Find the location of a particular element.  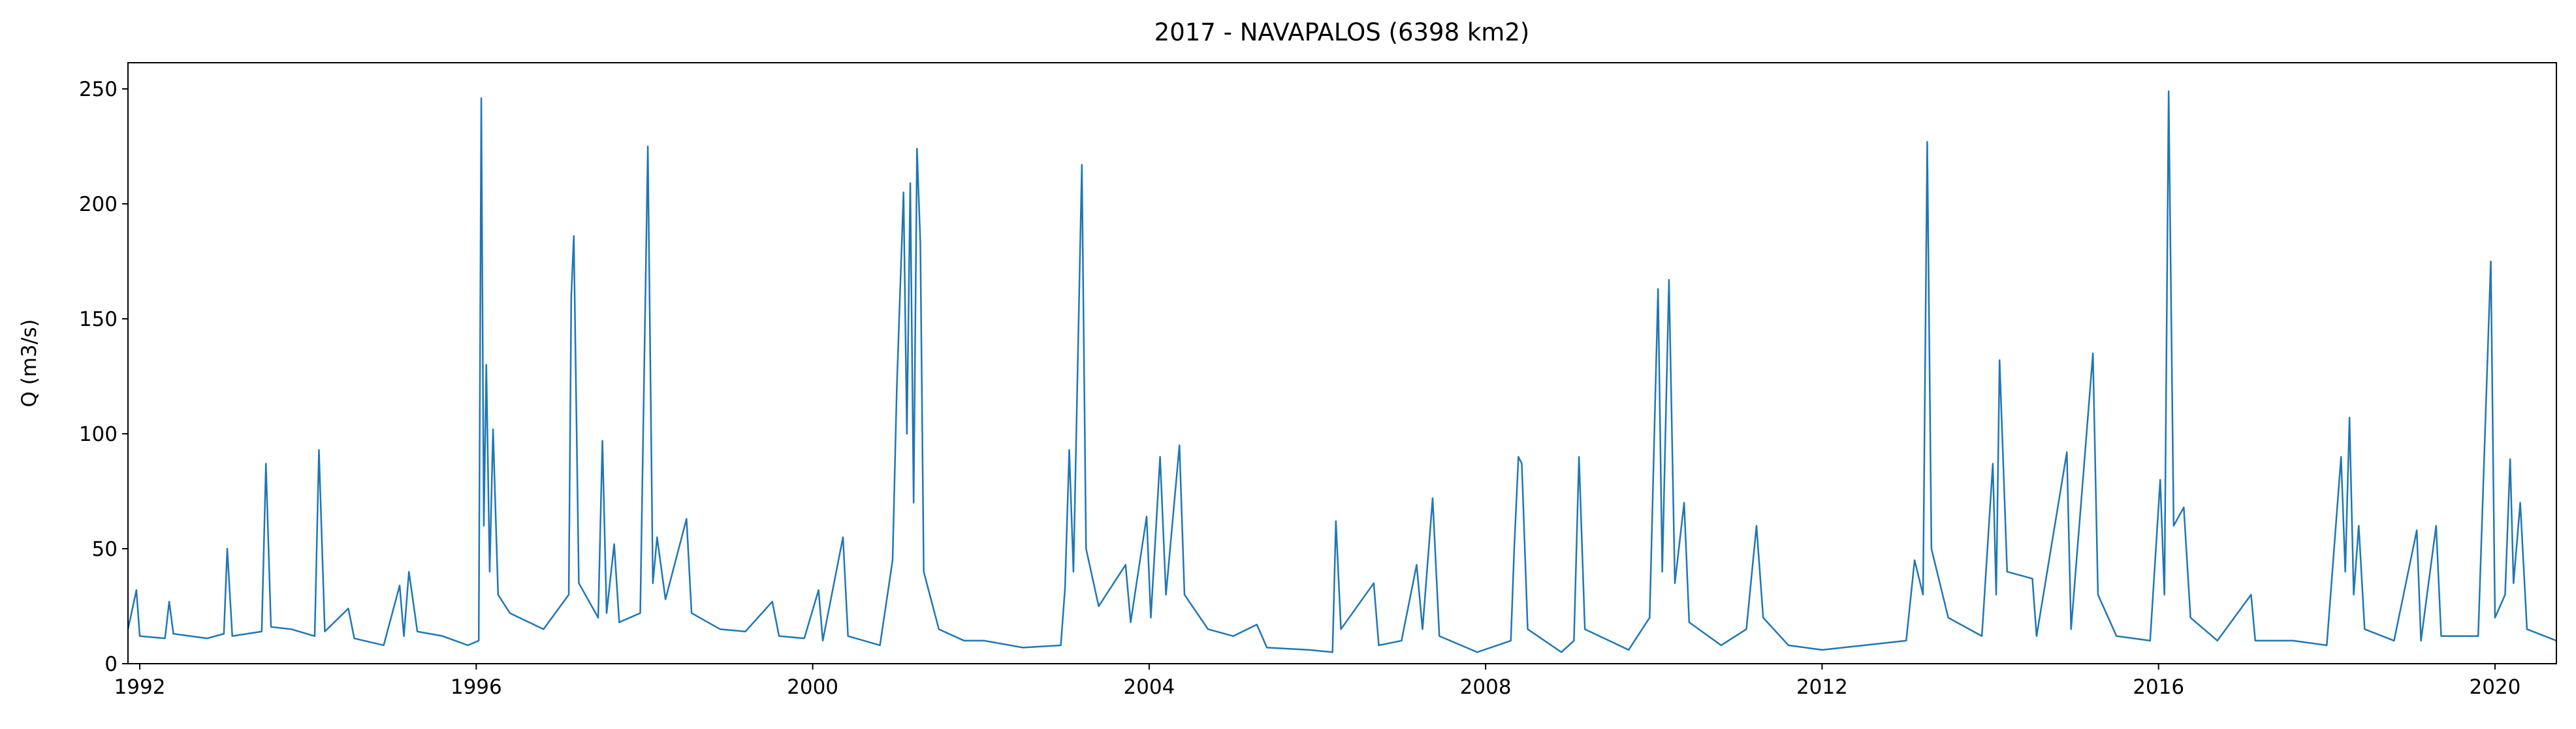

y-tick-label: 250 is located at coordinates (98, 89).